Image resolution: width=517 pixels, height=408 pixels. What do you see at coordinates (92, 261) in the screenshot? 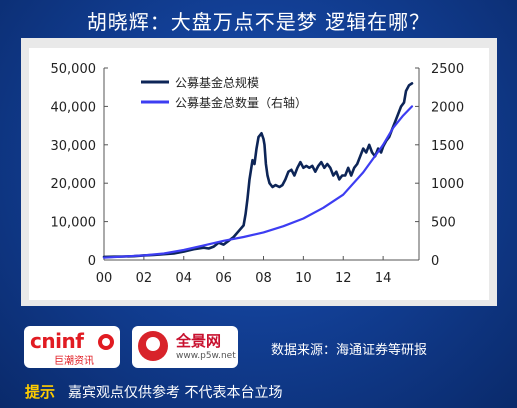
I see `left-tick-label: 0` at bounding box center [92, 261].